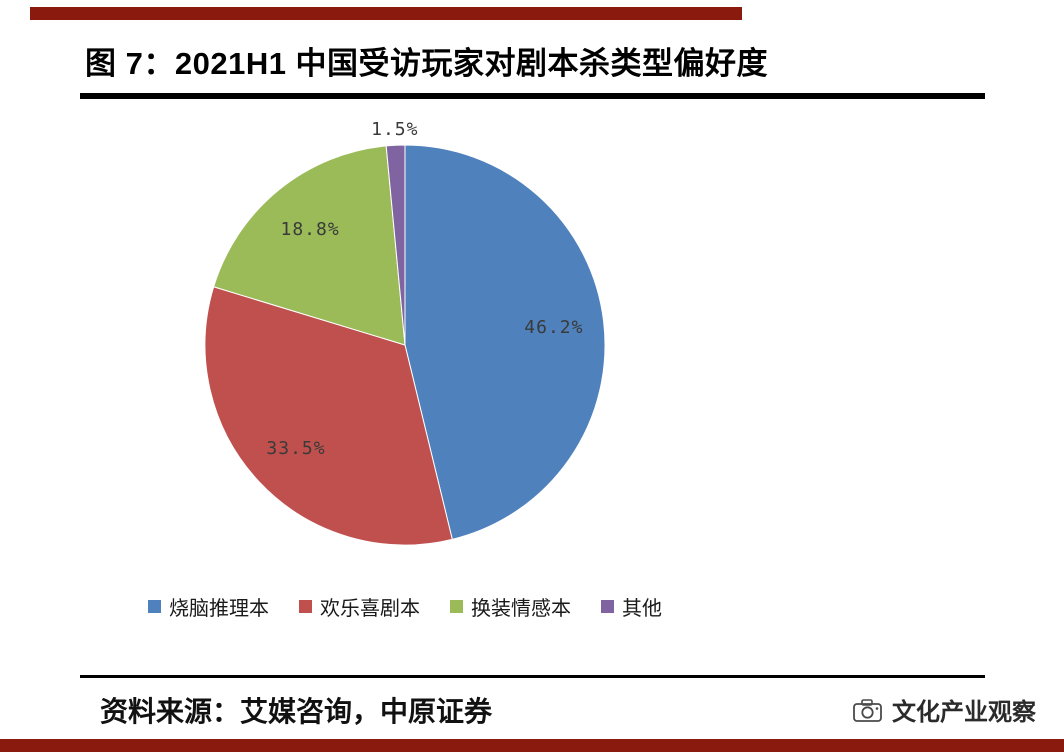 The width and height of the screenshot is (1064, 752). What do you see at coordinates (532, 676) in the screenshot?
I see `footer-divider` at bounding box center [532, 676].